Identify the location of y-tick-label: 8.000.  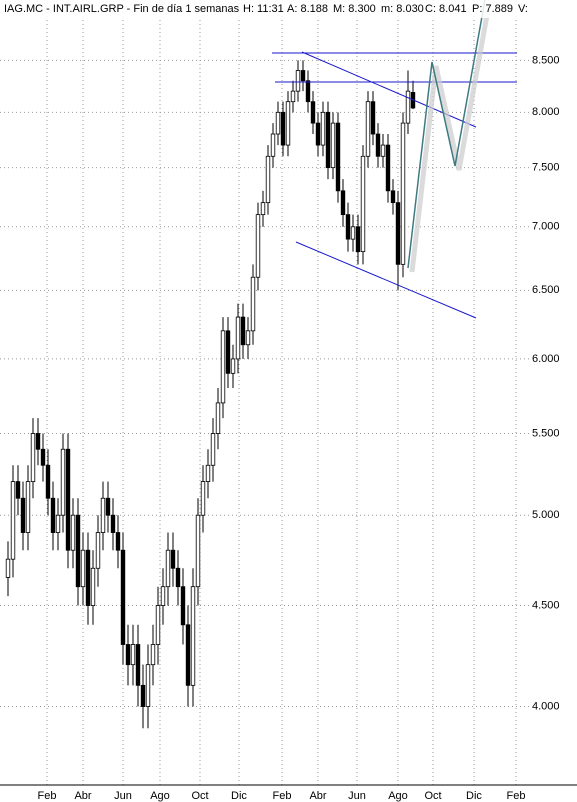
(546, 112).